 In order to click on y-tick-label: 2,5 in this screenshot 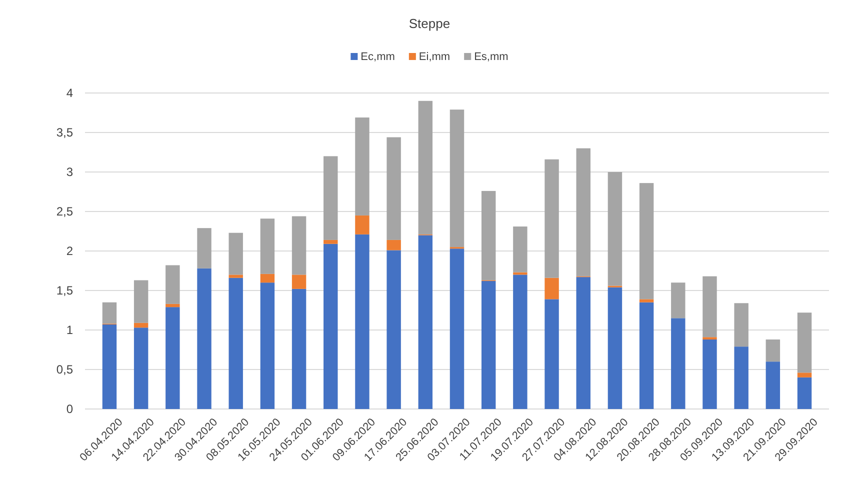, I will do `click(65, 211)`.